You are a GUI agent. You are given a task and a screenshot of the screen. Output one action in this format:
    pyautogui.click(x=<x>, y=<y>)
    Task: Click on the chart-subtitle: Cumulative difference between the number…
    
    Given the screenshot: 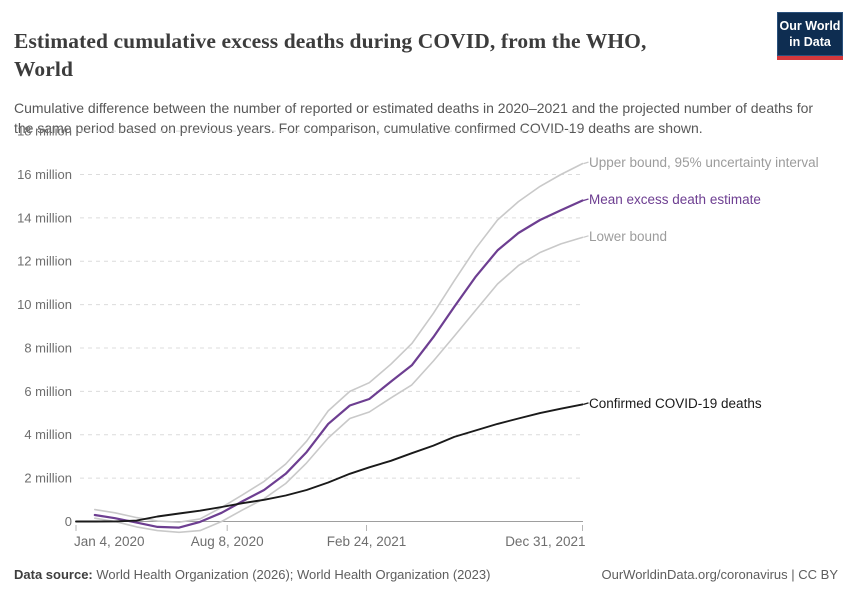 What is the action you would take?
    pyautogui.click(x=414, y=118)
    